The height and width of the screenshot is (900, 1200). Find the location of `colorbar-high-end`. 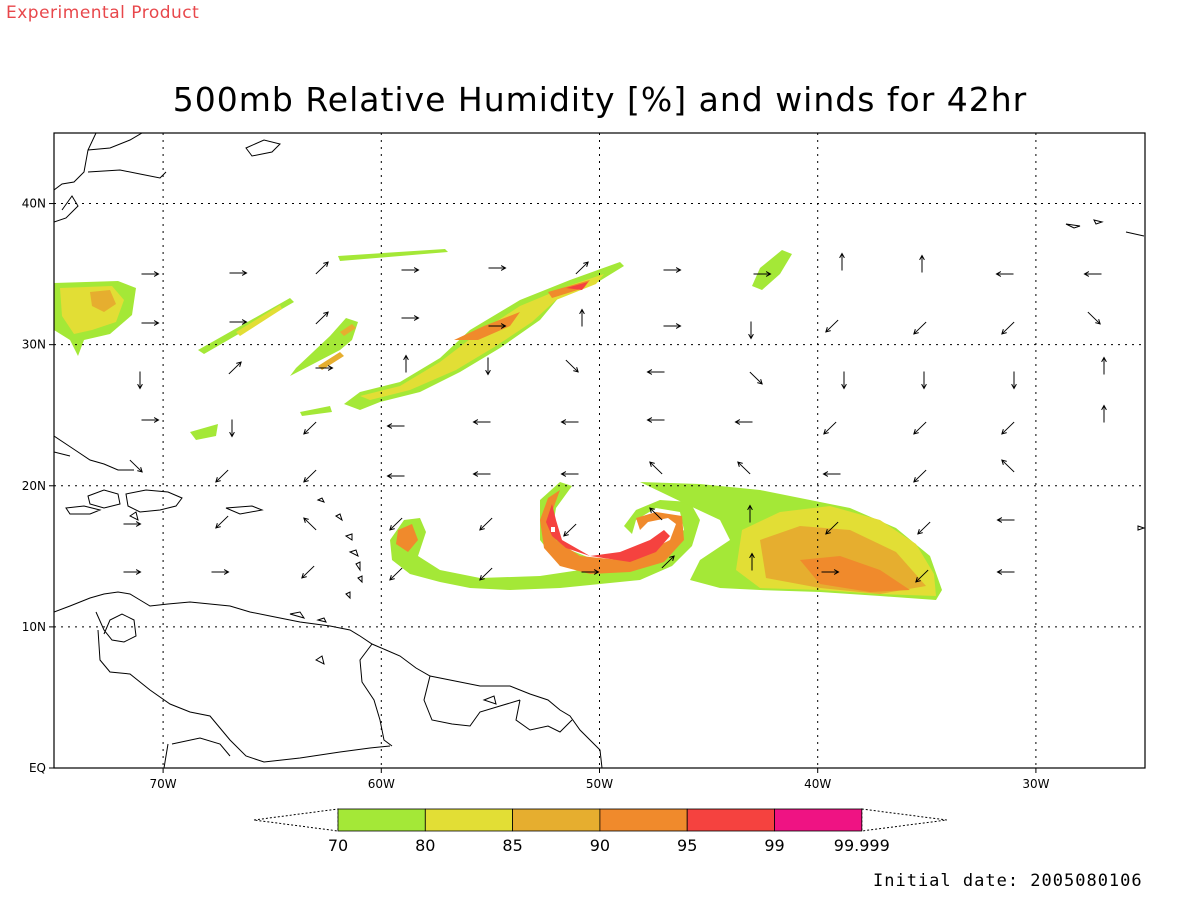

colorbar-high-end is located at coordinates (904, 820).